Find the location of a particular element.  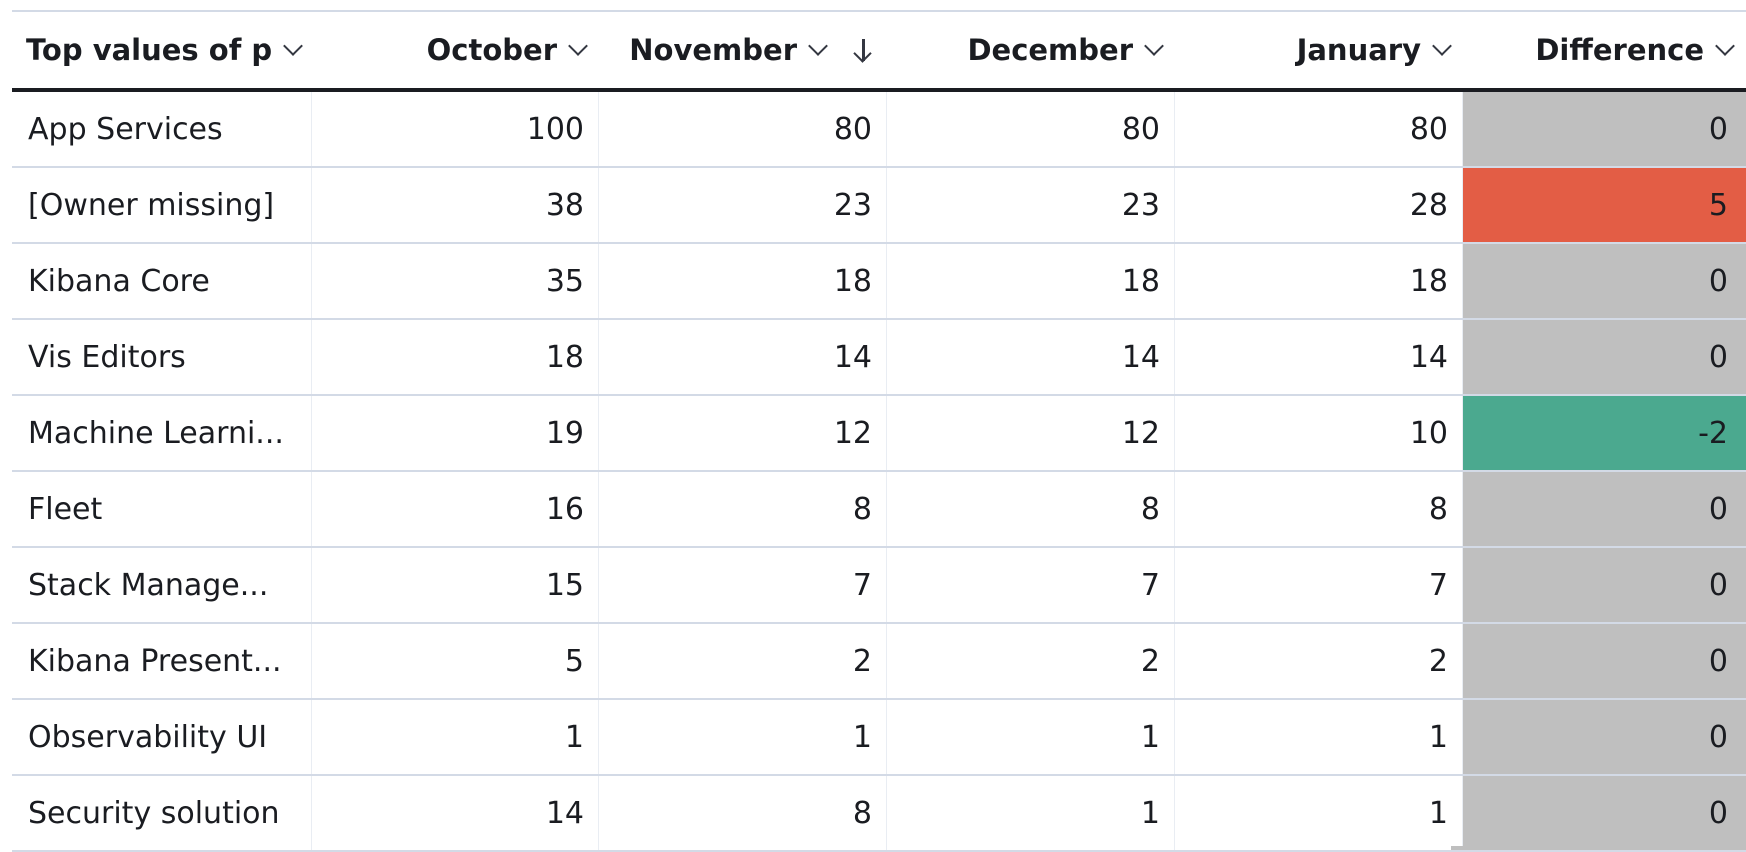

column-header-december: December is located at coordinates (1031, 50).